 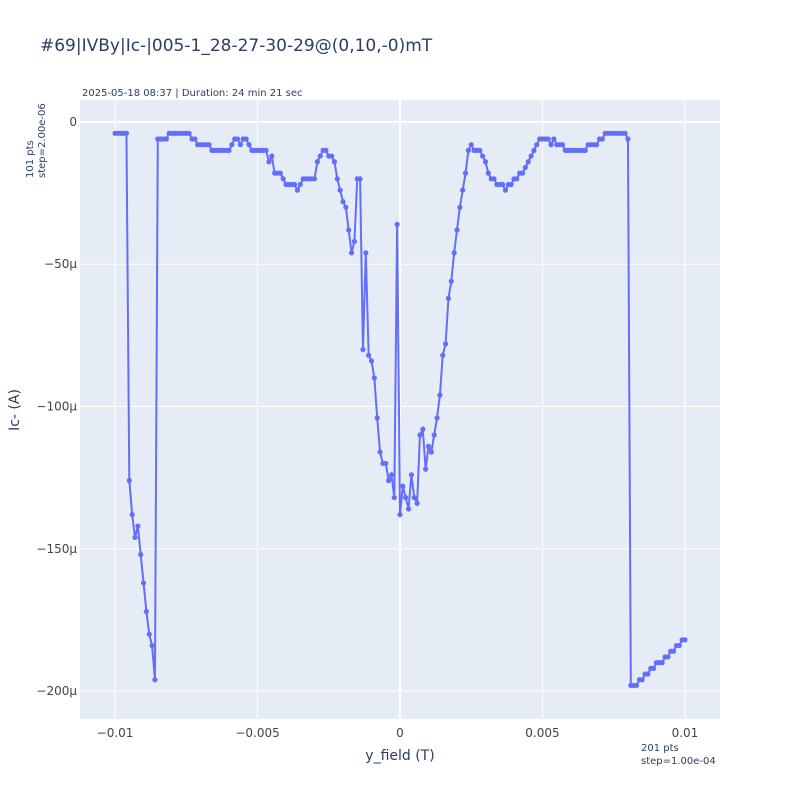 What do you see at coordinates (115, 733) in the screenshot?
I see `x-tick-label: −0.01` at bounding box center [115, 733].